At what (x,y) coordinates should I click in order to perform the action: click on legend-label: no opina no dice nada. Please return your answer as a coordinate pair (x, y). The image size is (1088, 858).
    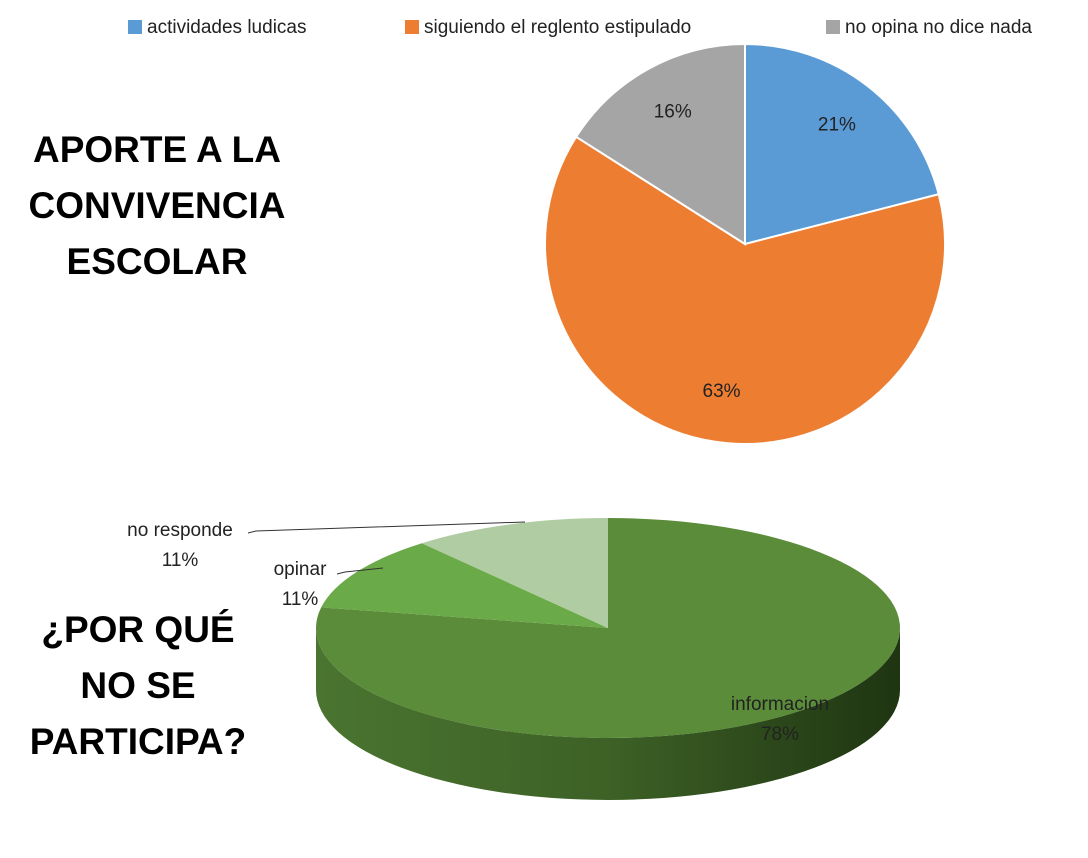
    Looking at the image, I should click on (938, 27).